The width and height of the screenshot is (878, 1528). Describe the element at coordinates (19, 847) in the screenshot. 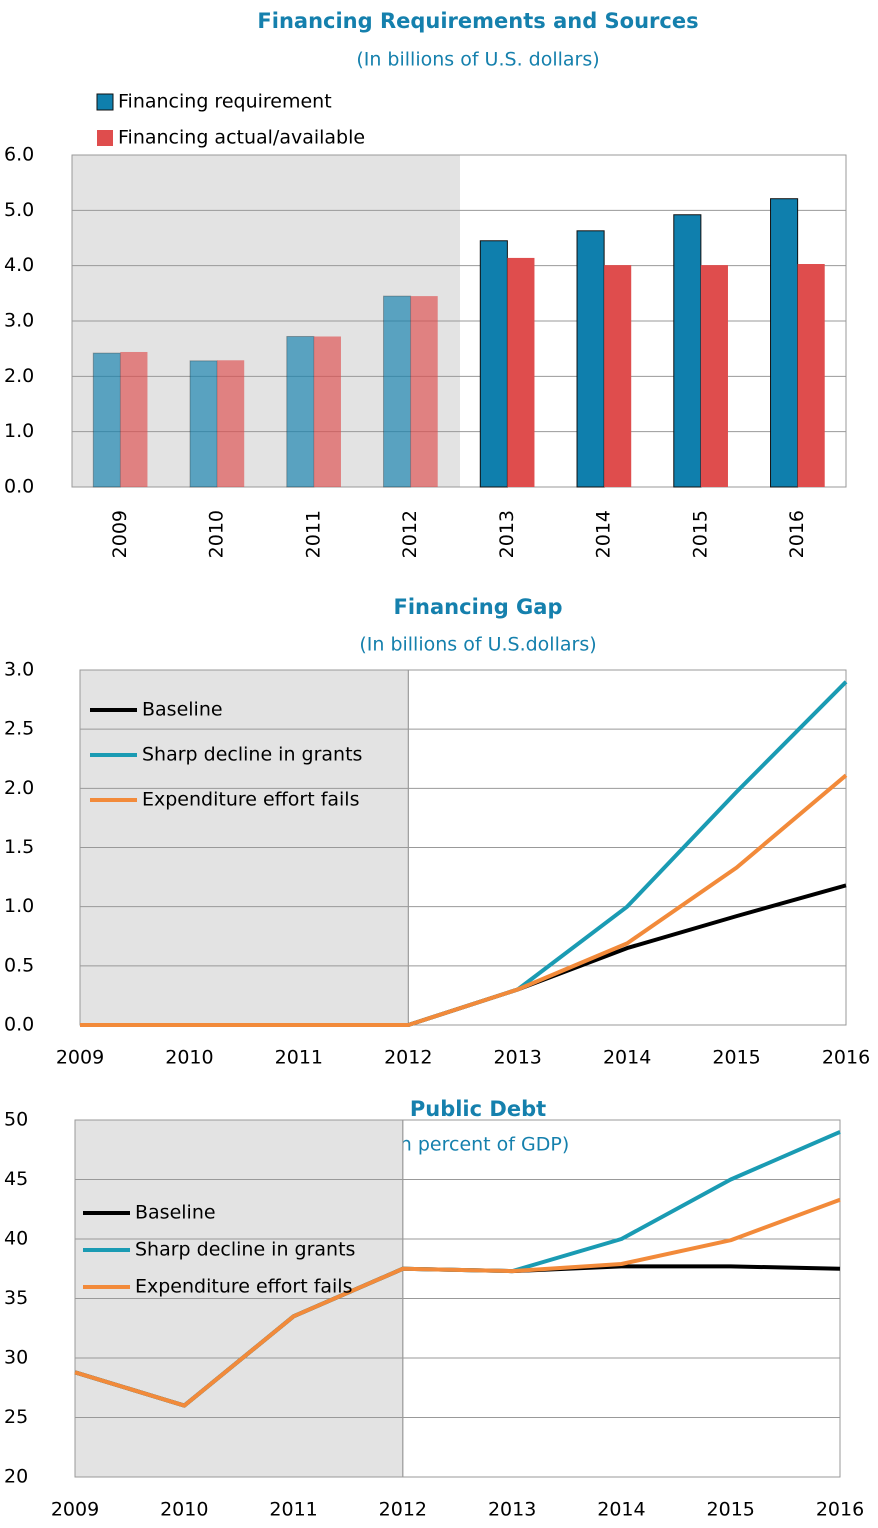

I see `y-tick-label: 1.5` at that location.